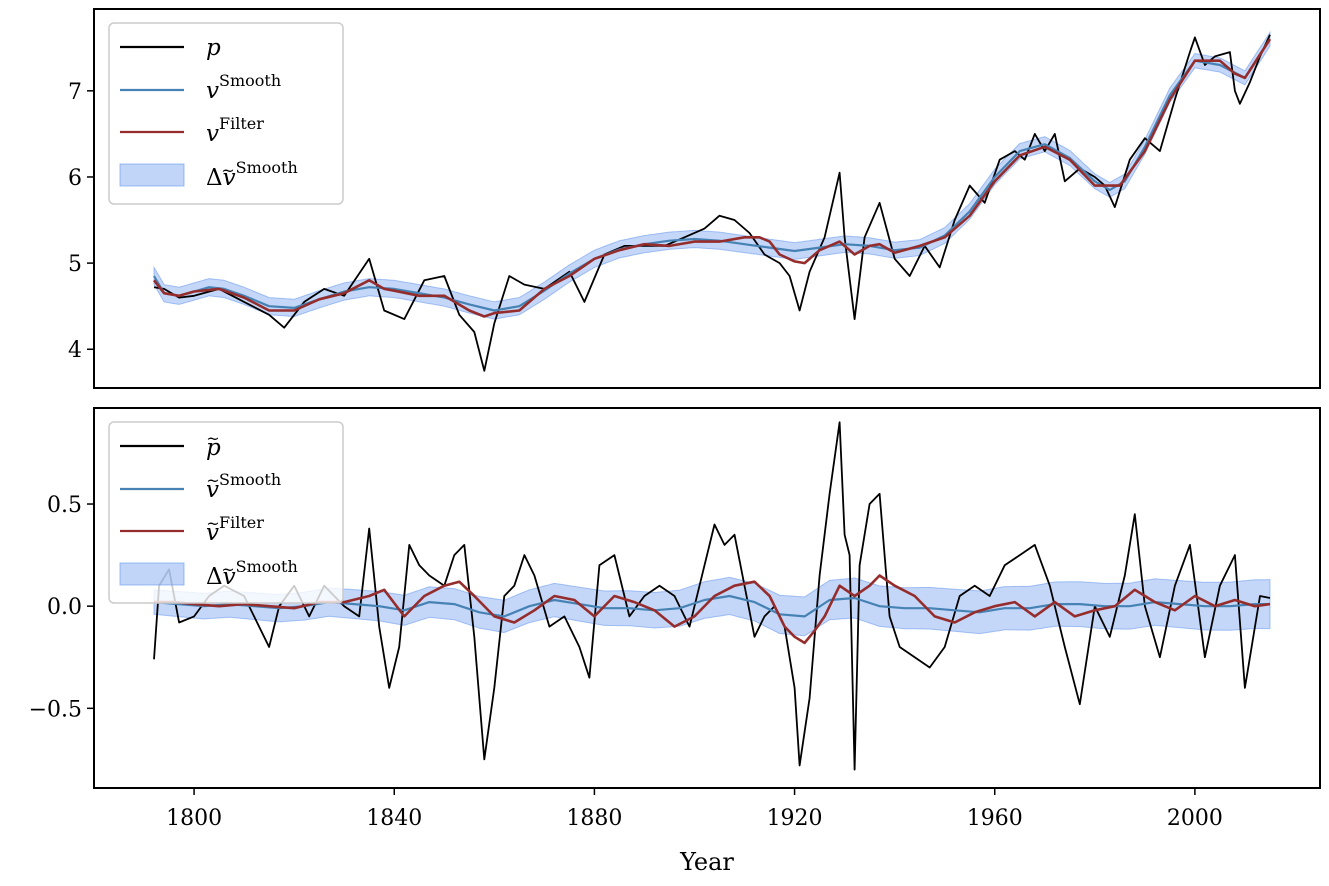  What do you see at coordinates (213, 48) in the screenshot?
I see `top-legend-label-p: p` at bounding box center [213, 48].